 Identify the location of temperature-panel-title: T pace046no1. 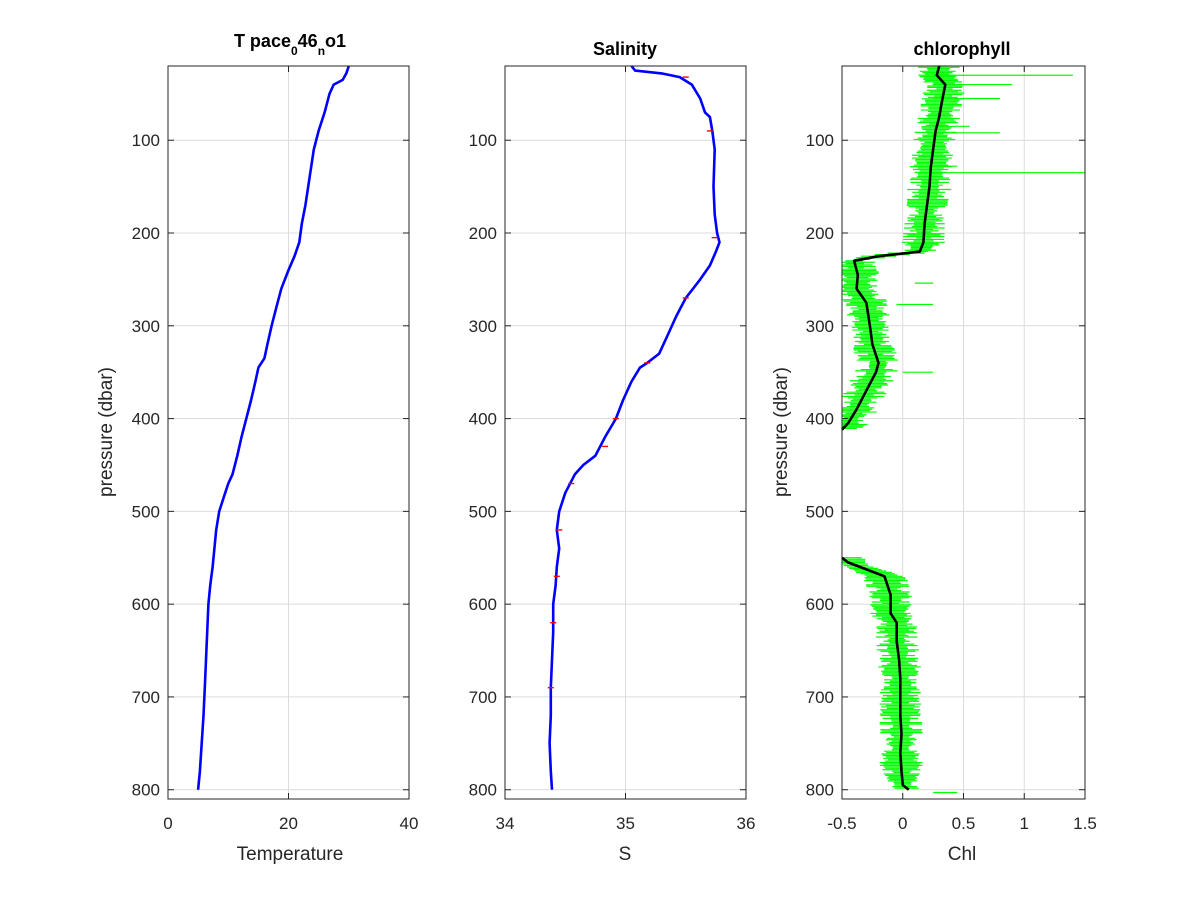
(290, 44).